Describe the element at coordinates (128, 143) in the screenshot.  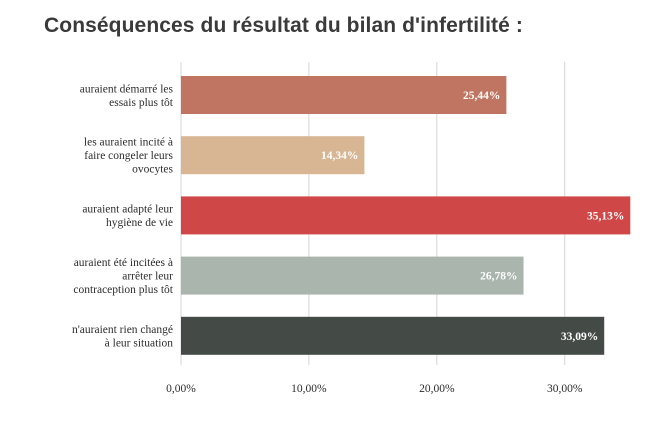
I see `category-label-line: les auraient incité à` at that location.